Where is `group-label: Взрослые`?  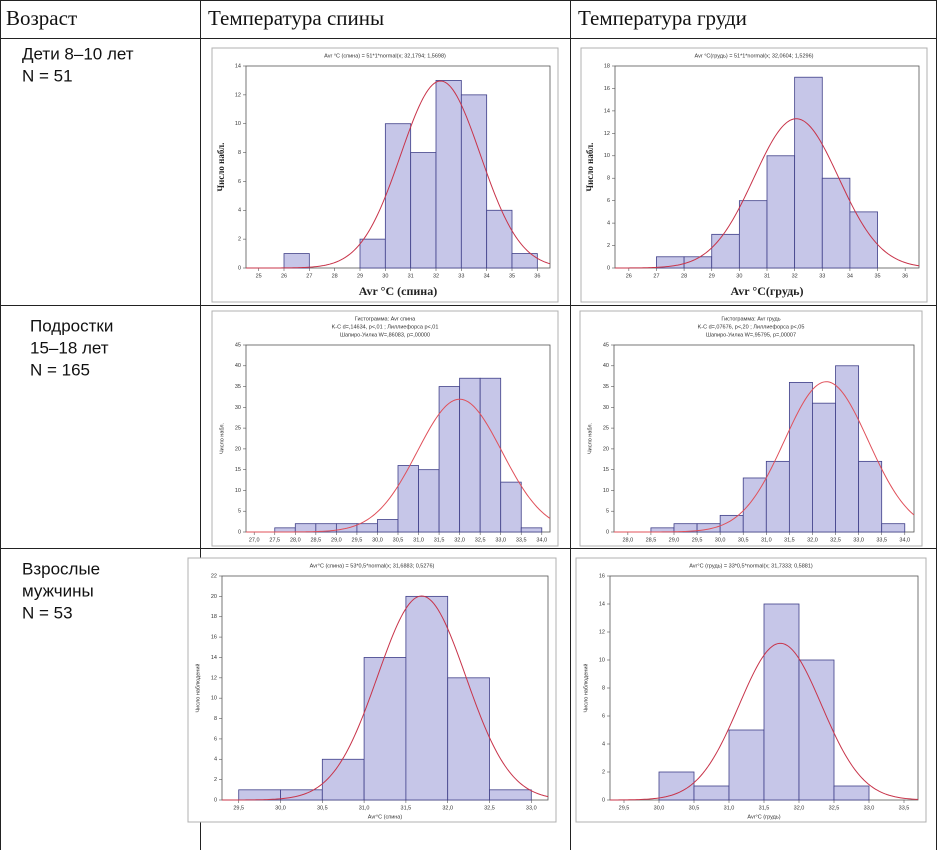
group-label: Взрослые is located at coordinates (61, 568).